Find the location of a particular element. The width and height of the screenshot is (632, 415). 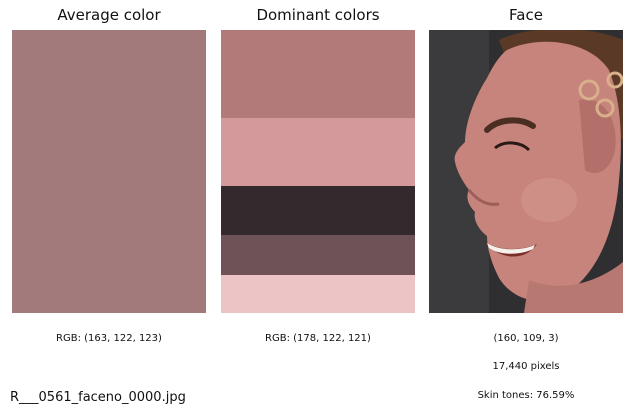

skin-tone-percentage: Skin tones: 76.59% is located at coordinates (526, 395).